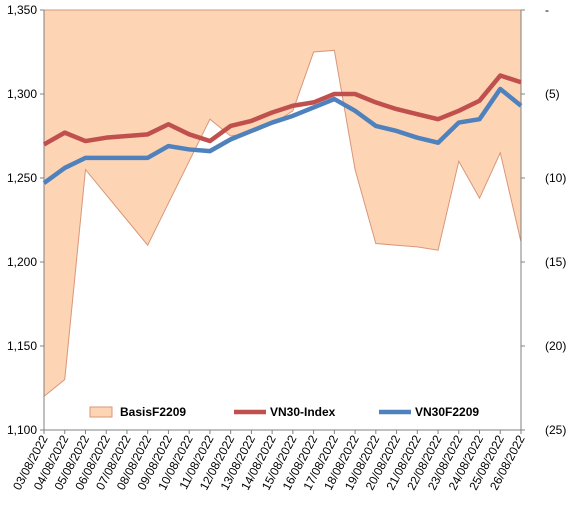 This screenshot has width=575, height=510. I want to click on legend-label-vn30-index: VN30-Index, so click(303, 412).